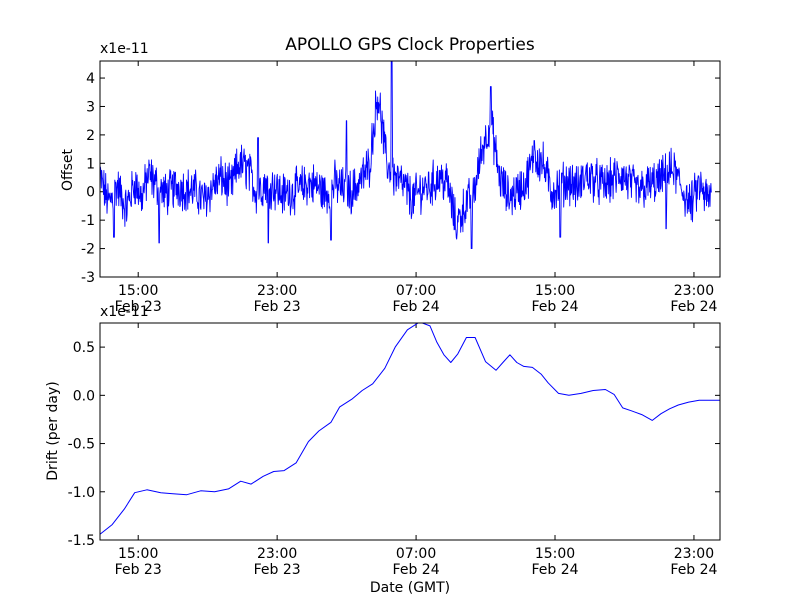 Image resolution: width=800 pixels, height=600 pixels. I want to click on y-tick-label: 0.0, so click(84, 396).